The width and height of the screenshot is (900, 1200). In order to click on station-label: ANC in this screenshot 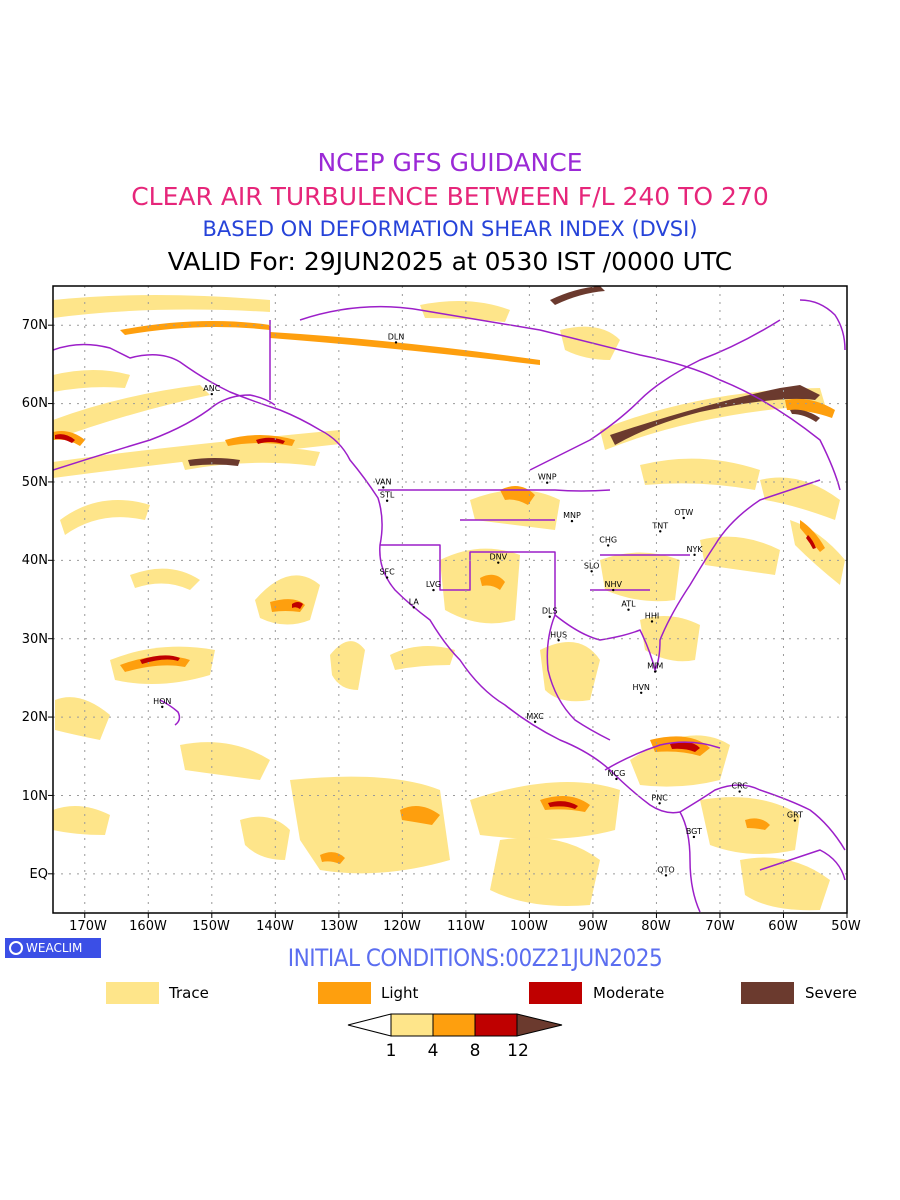, I will do `click(211, 388)`.